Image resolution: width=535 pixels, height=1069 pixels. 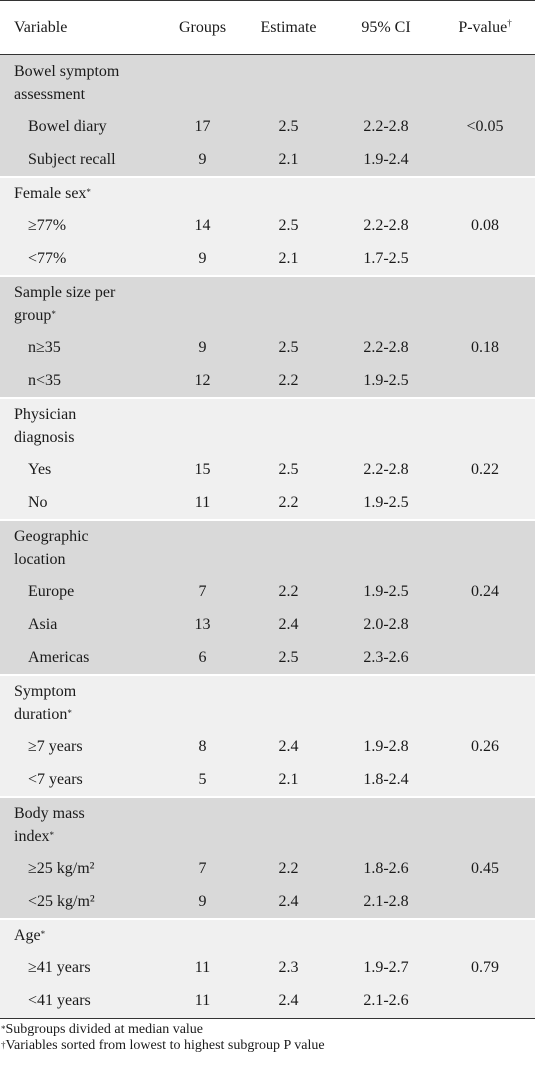 What do you see at coordinates (72, 159) in the screenshot?
I see `subgroup-label: Subject recall` at bounding box center [72, 159].